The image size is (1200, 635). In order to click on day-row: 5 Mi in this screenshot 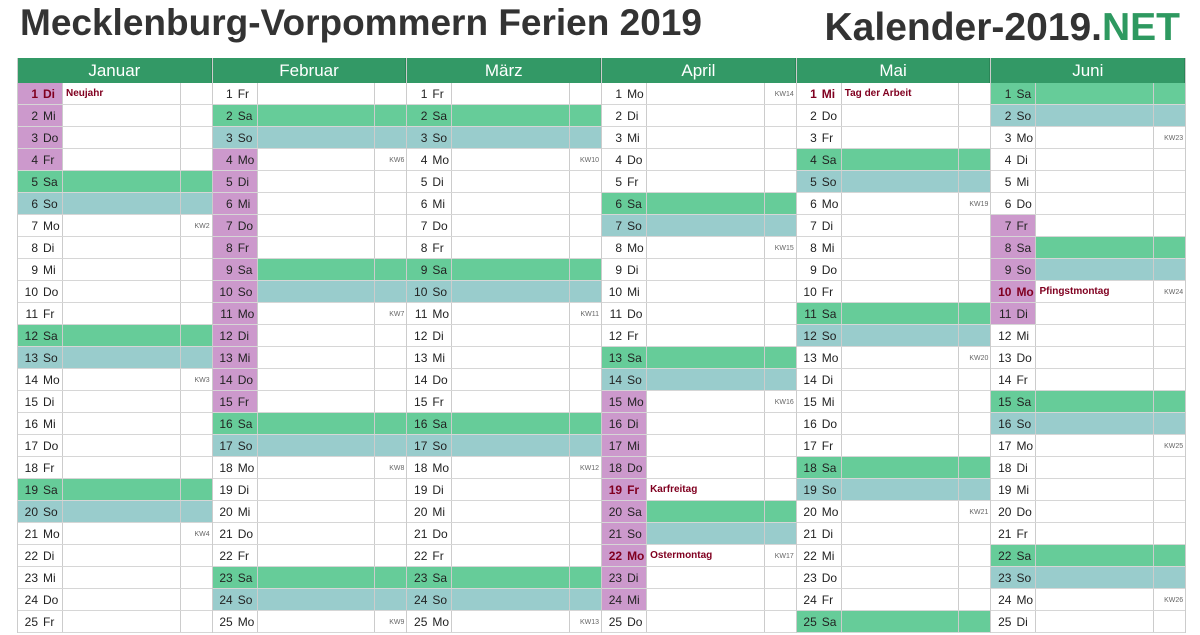, I will do `click(1088, 182)`.